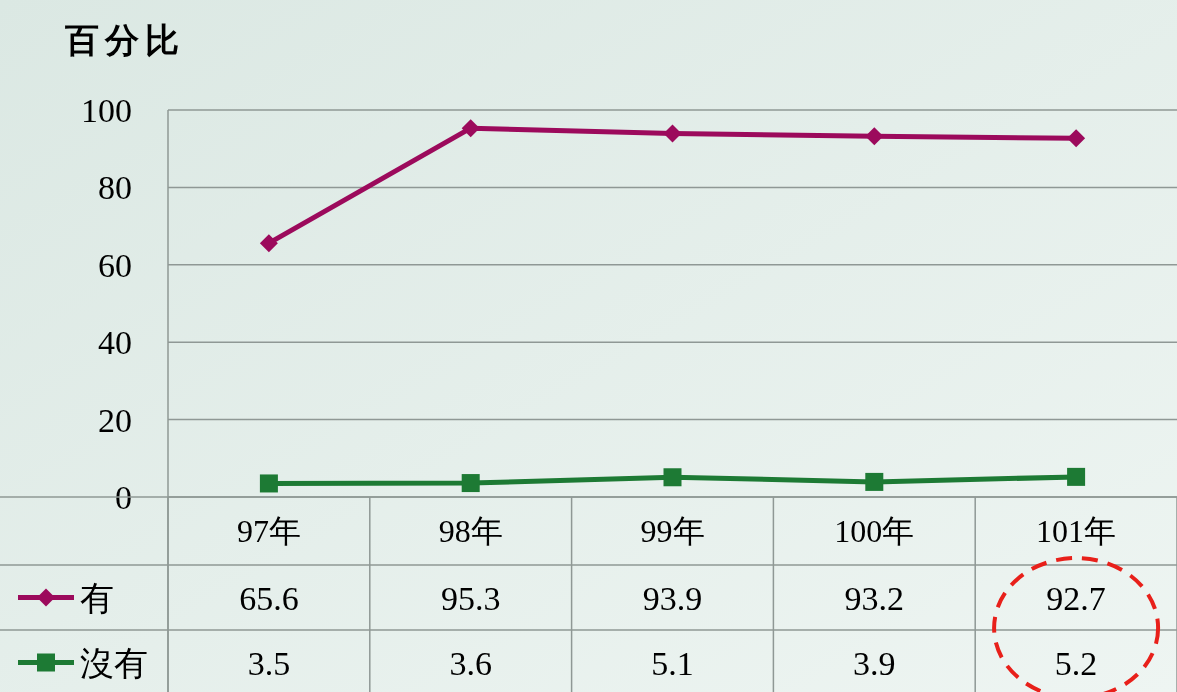 The image size is (1177, 692). I want to click on x-tick-label: 99年, so click(672, 531).